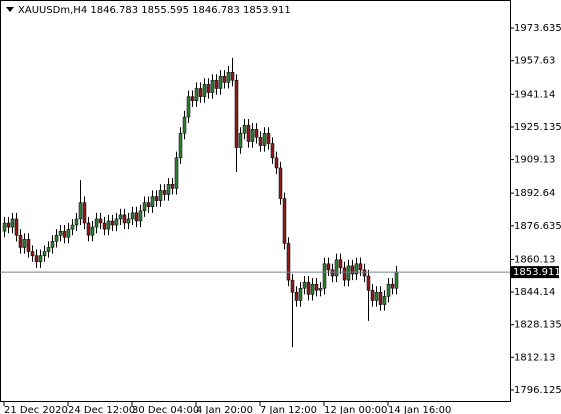 Image resolution: width=561 pixels, height=414 pixels. Describe the element at coordinates (534, 61) in the screenshot. I see `y-tick-label: 1957.63` at that location.